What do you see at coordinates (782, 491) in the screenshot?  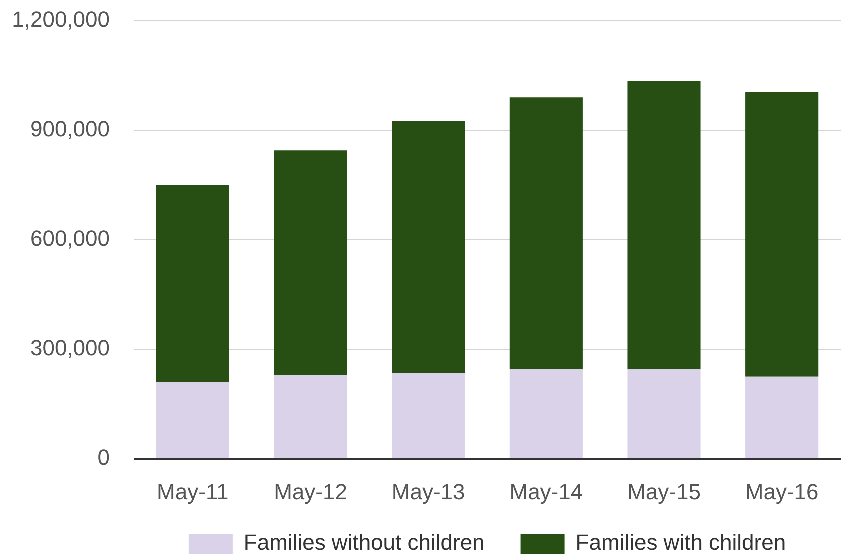 I see `x-tick-label: May-16` at bounding box center [782, 491].